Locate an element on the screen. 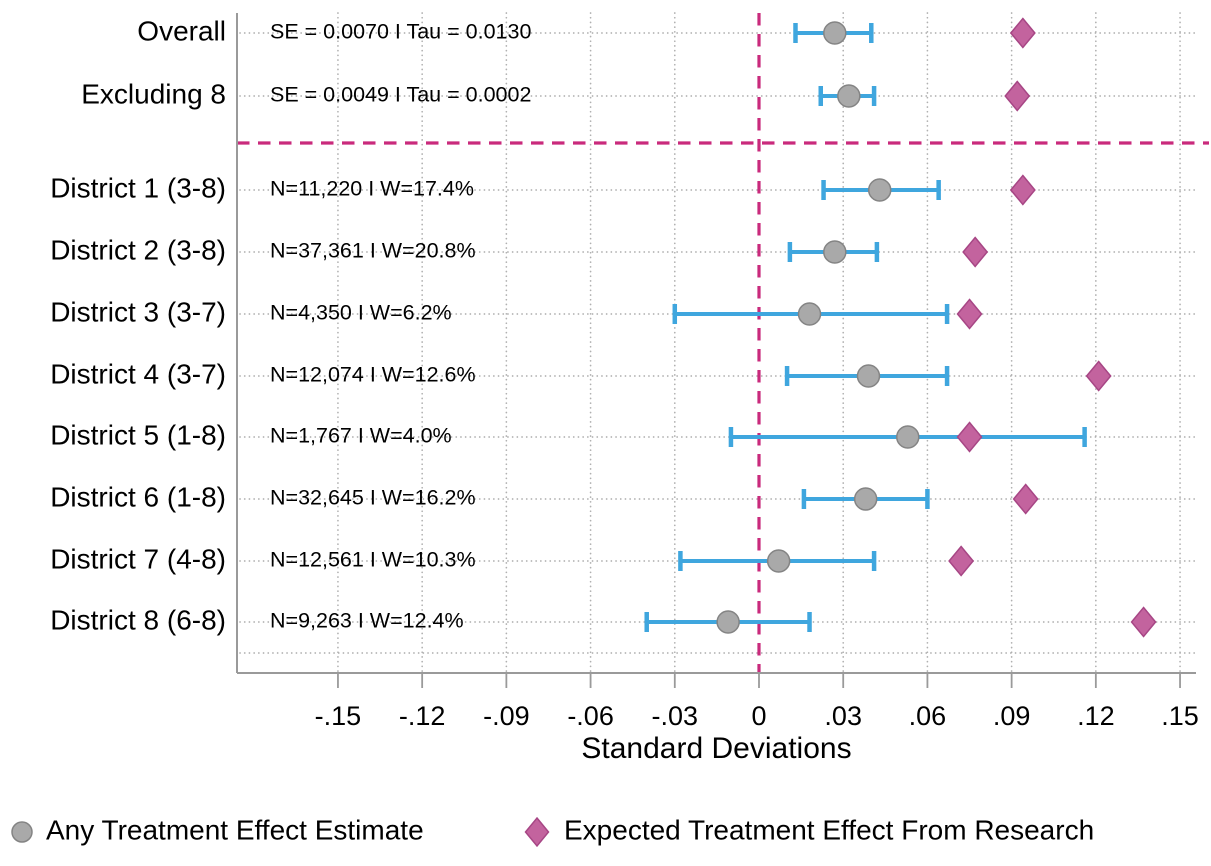 Image resolution: width=1211 pixels, height=866 pixels. x-axis-title: Standard Deviations is located at coordinates (716, 748).